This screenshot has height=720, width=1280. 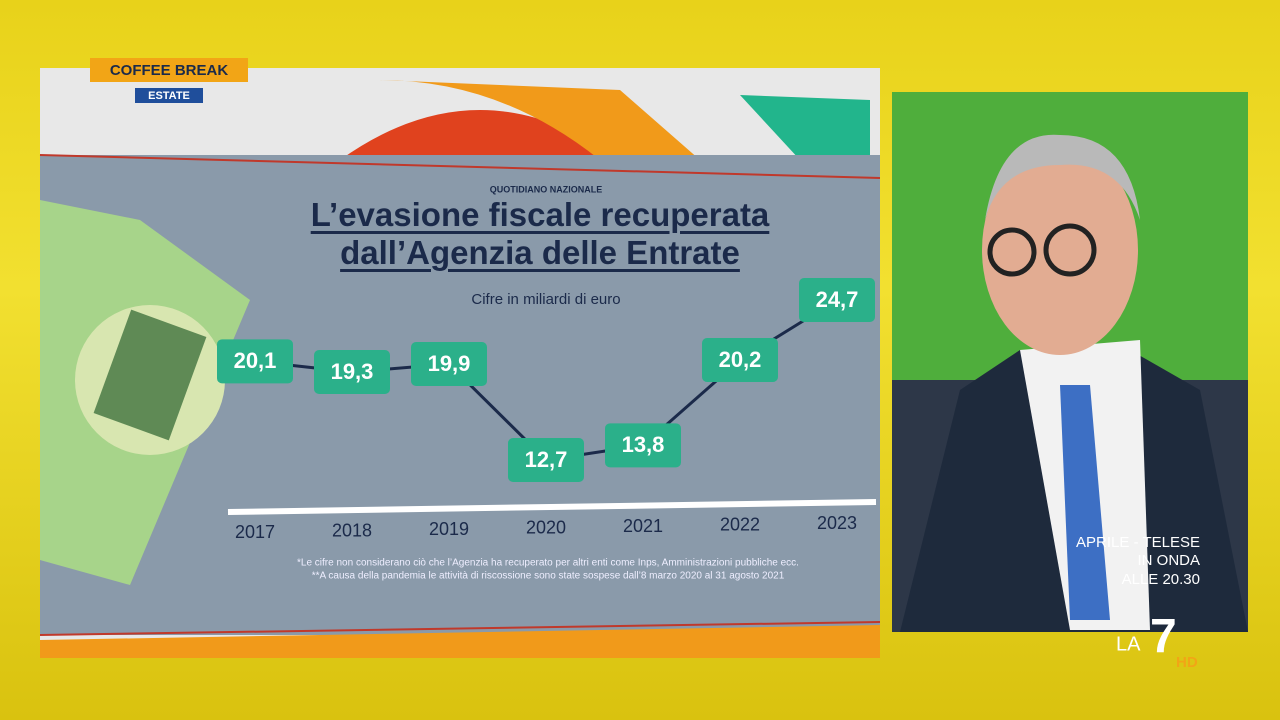 I want to click on show-name: COFFEE BREAK, so click(x=169, y=70).